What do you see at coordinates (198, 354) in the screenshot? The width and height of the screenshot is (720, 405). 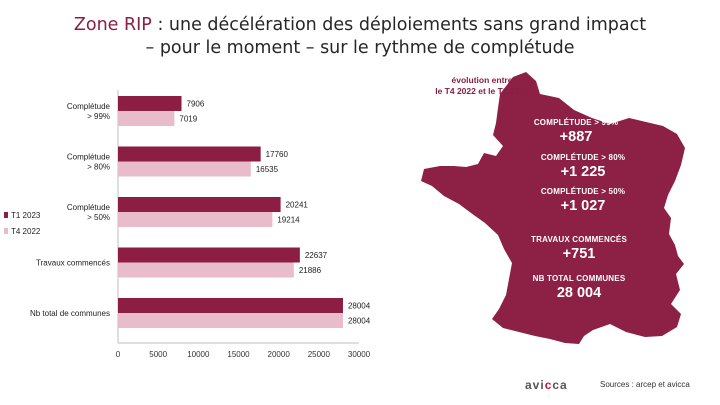 I see `x-tick-label: 10000` at bounding box center [198, 354].